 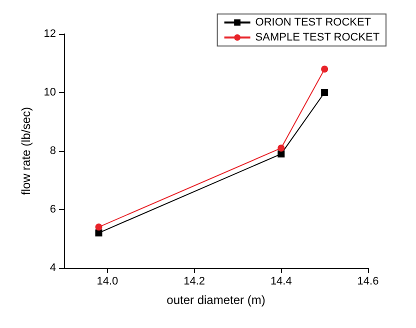 What do you see at coordinates (194, 282) in the screenshot?
I see `x-tick-label: 14.2` at bounding box center [194, 282].